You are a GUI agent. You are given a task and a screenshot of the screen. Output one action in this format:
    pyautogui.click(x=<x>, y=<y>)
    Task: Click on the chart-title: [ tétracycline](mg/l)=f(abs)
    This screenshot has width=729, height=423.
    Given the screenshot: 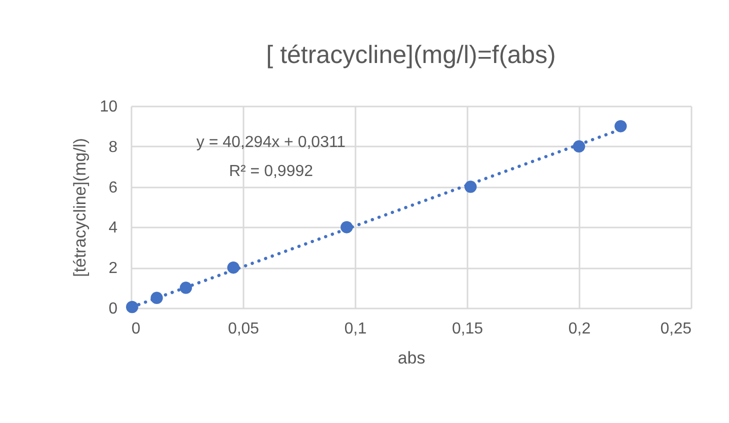 What is the action you would take?
    pyautogui.click(x=411, y=55)
    